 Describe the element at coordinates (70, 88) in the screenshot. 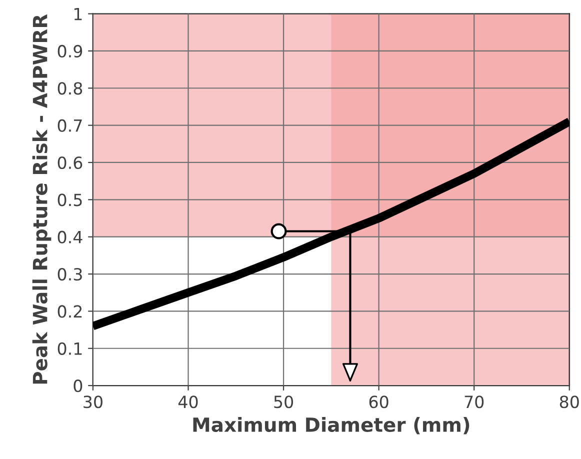

I see `y-tick-label: 0.8` at that location.